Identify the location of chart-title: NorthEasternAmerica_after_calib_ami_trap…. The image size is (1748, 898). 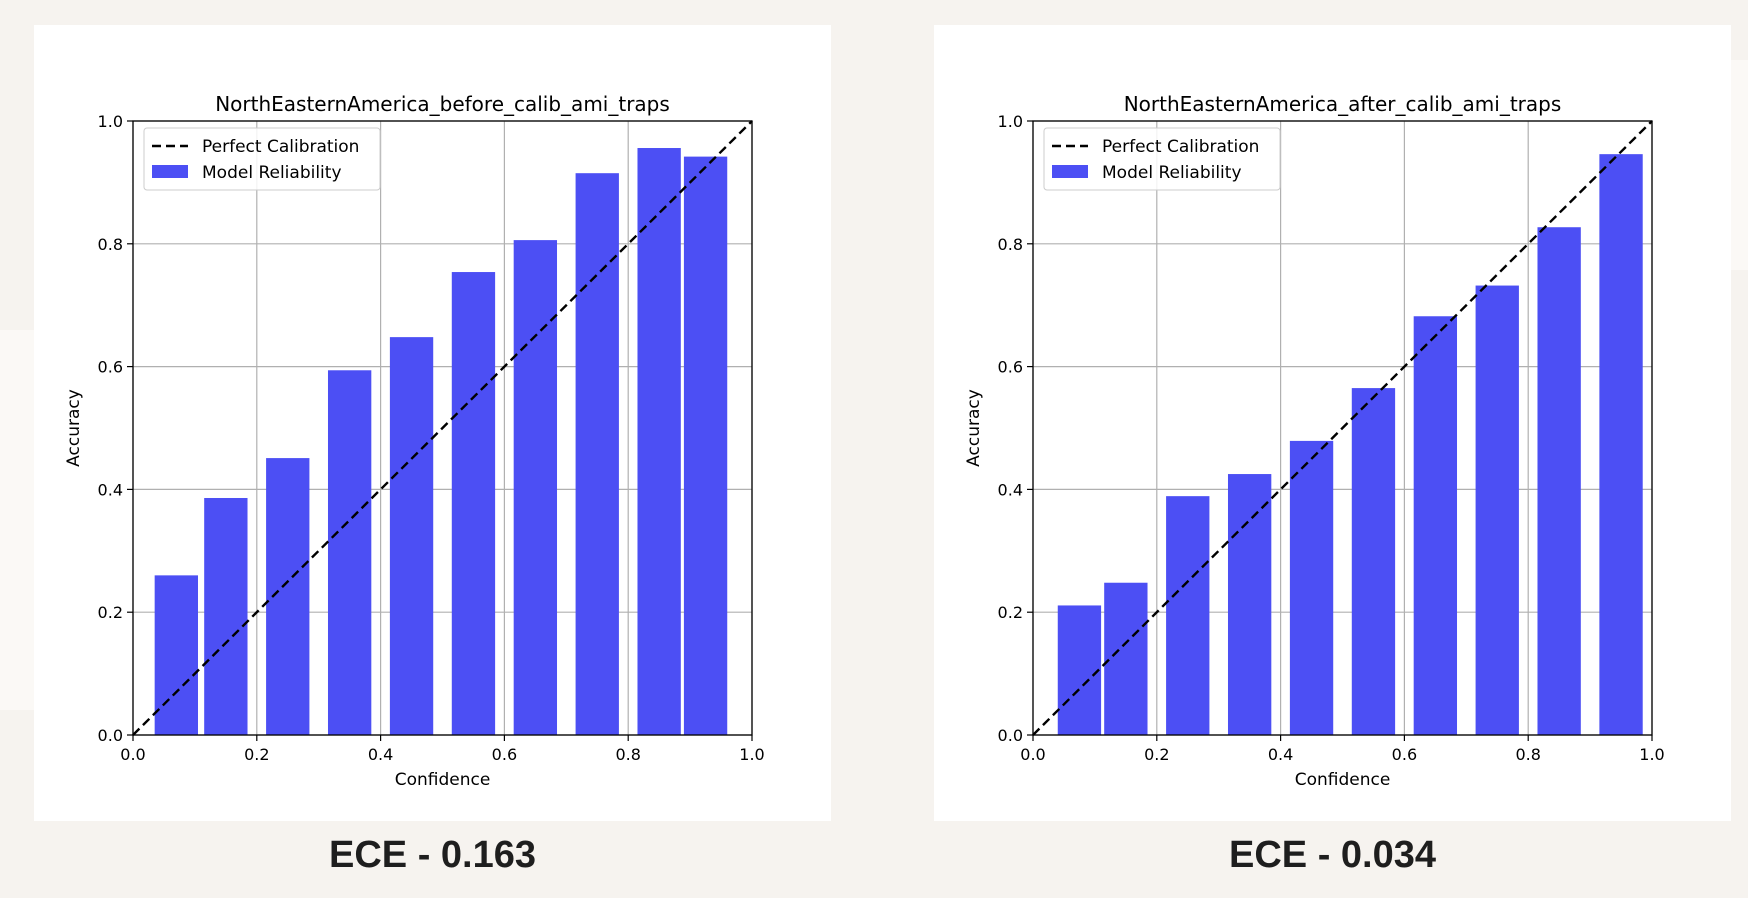
(1343, 104).